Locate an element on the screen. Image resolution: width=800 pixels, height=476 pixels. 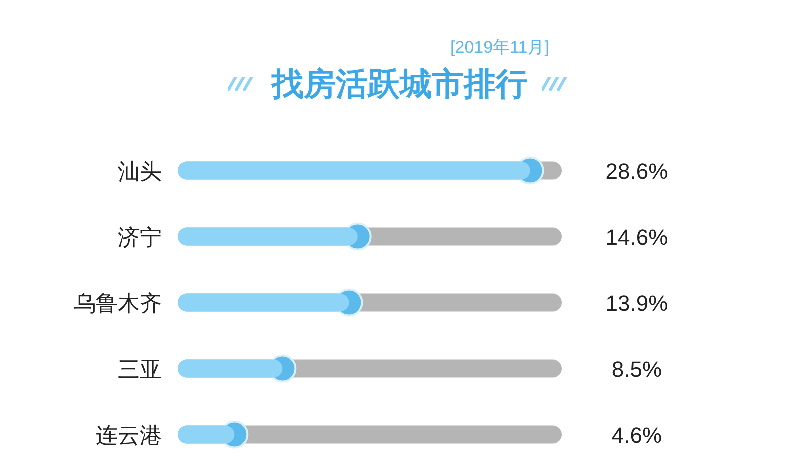
y-tick-label: 连云港 is located at coordinates (129, 435).